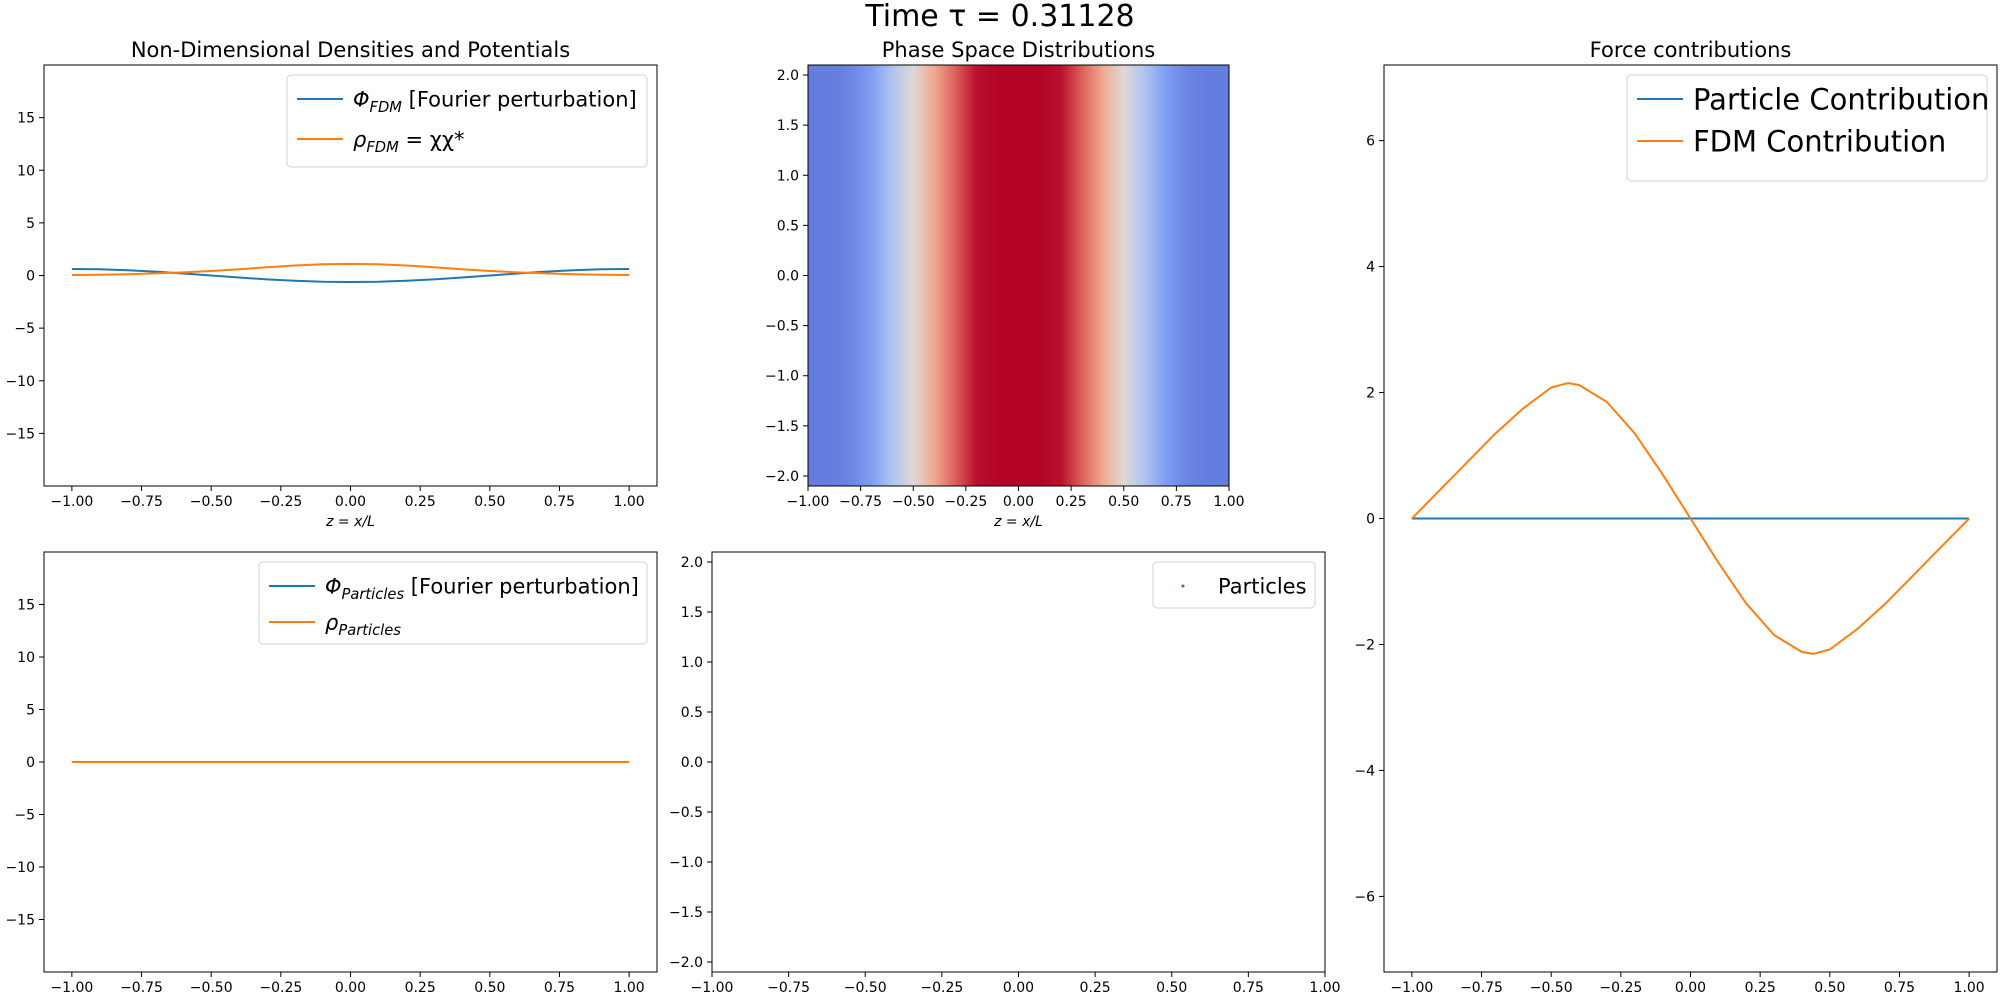 Image resolution: width=2000 pixels, height=1000 pixels. What do you see at coordinates (363, 625) in the screenshot?
I see `legend-label: ρParticles` at bounding box center [363, 625].